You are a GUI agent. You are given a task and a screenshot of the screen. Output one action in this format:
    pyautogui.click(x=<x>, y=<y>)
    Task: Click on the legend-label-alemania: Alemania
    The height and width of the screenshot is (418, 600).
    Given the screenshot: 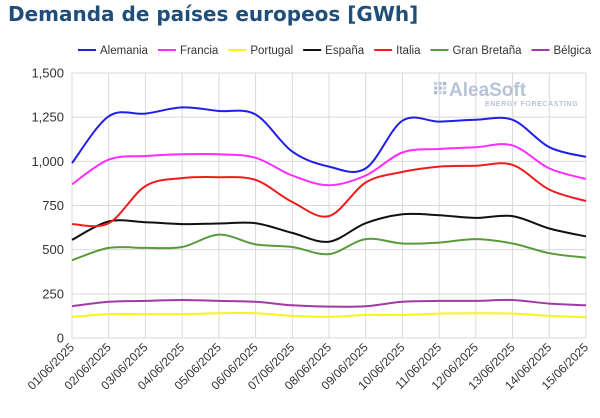 What is the action you would take?
    pyautogui.click(x=124, y=51)
    